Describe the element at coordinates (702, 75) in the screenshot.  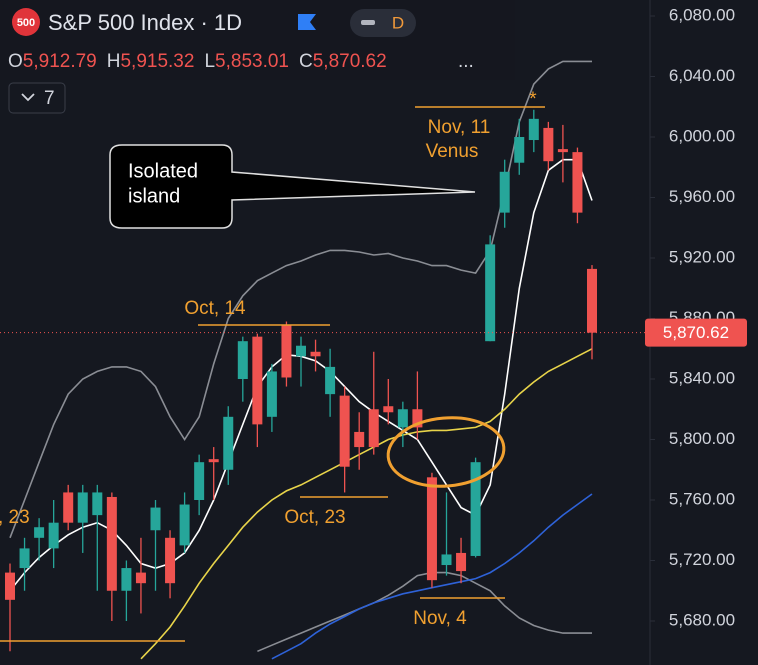
I see `y-tick-label: 6,040.00` at that location.